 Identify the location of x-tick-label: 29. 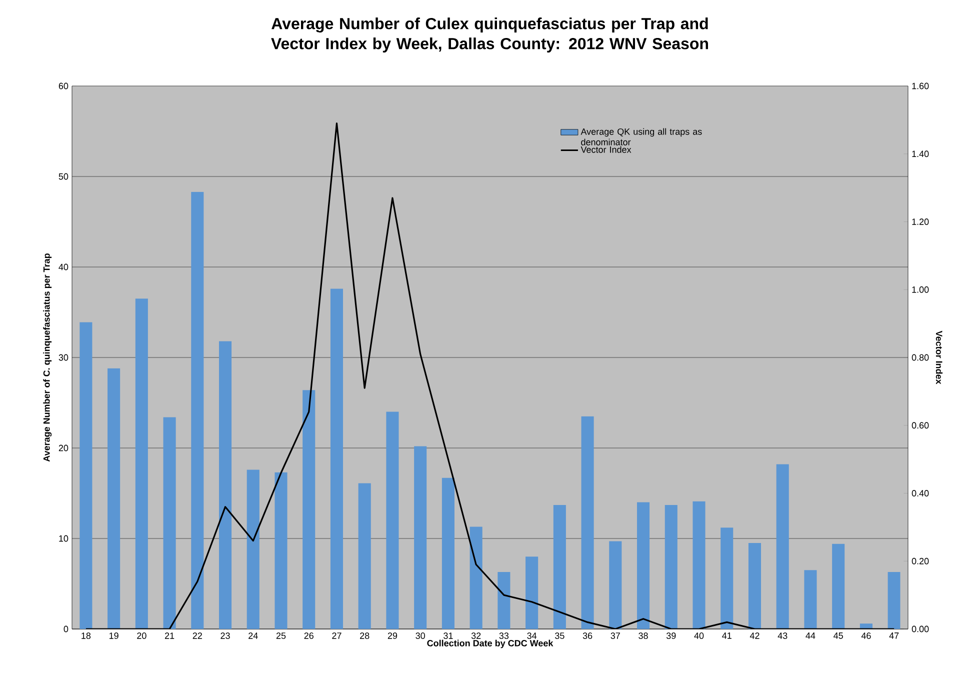
(393, 635).